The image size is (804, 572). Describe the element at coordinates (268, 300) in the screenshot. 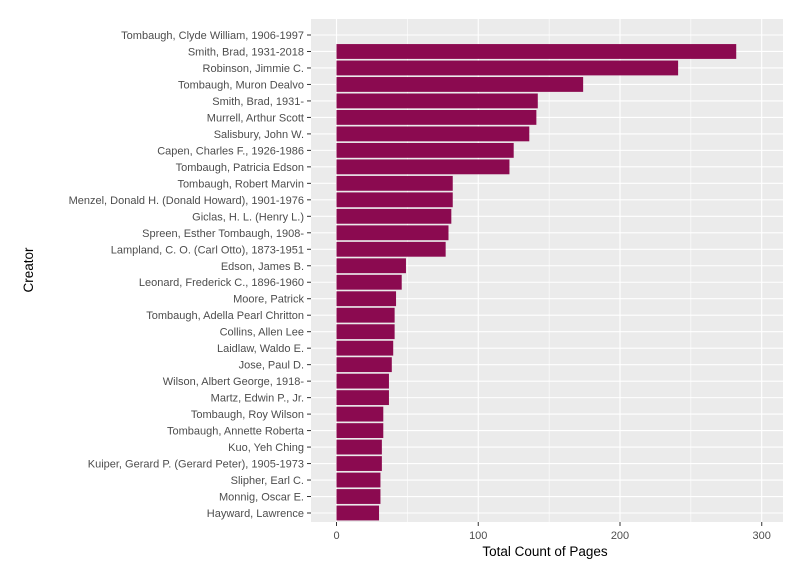

I see `y-tick-label: Moore, Patrick` at that location.